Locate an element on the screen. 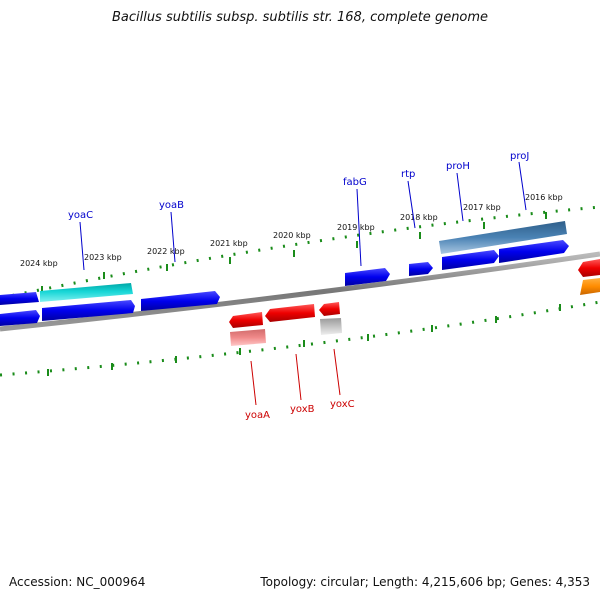 Image resolution: width=600 pixels, height=600 pixels. gene-yoxB is located at coordinates (290, 313).